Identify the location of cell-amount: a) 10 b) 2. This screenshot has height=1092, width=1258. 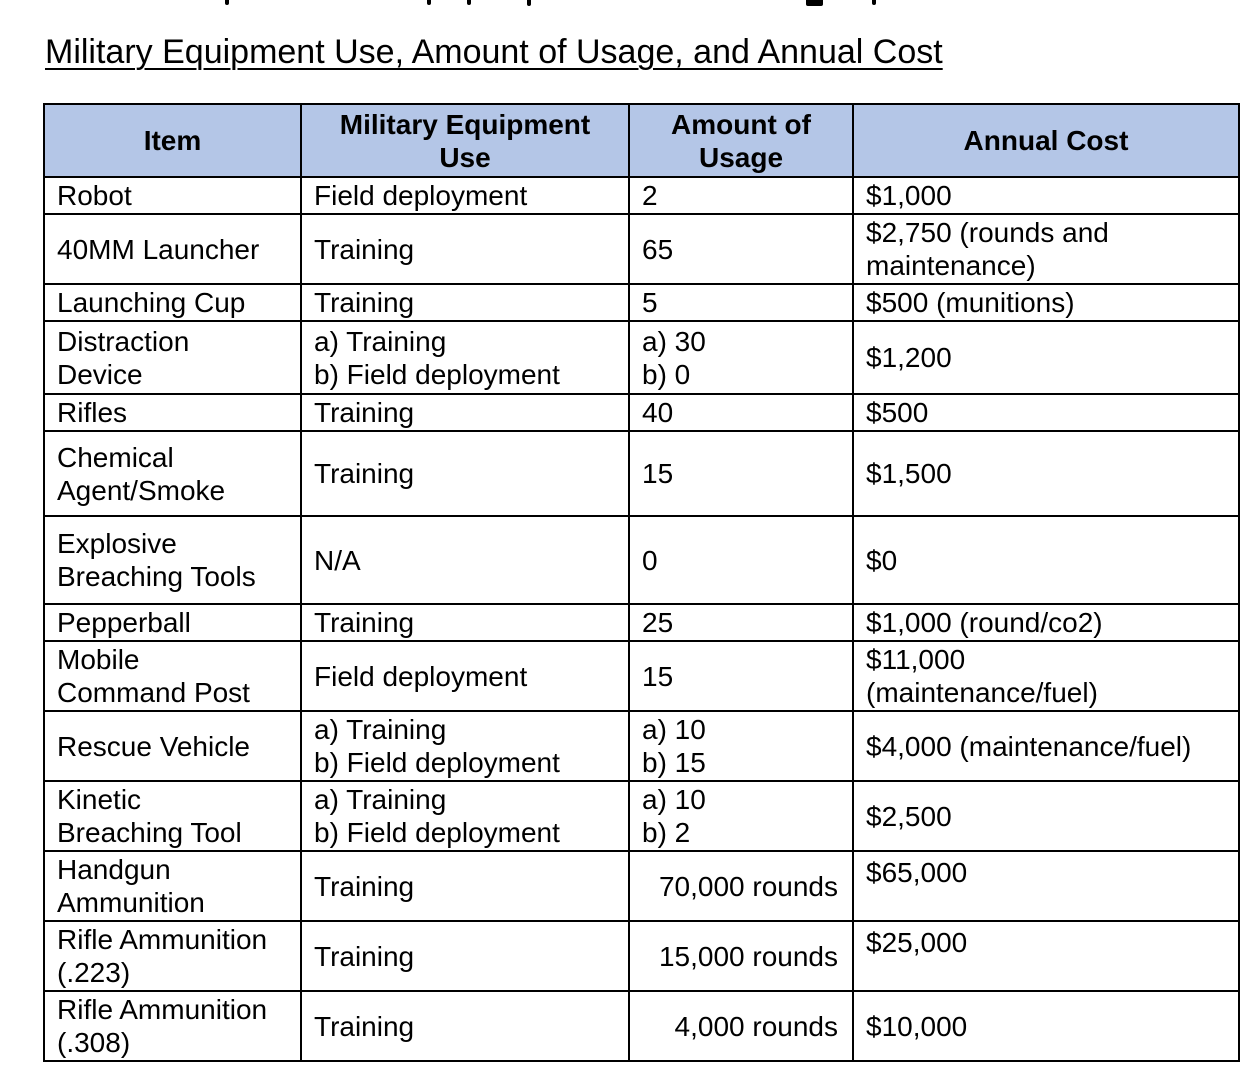
(741, 816).